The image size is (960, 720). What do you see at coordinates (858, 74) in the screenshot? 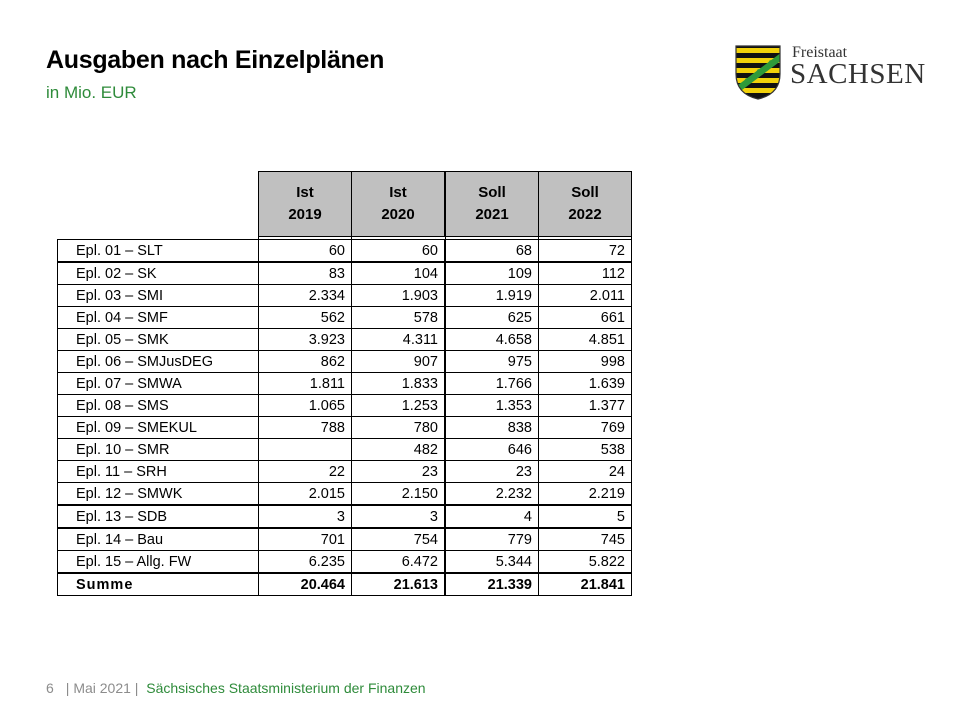
I see `logo-text-sachsen: SACHSEN` at bounding box center [858, 74].